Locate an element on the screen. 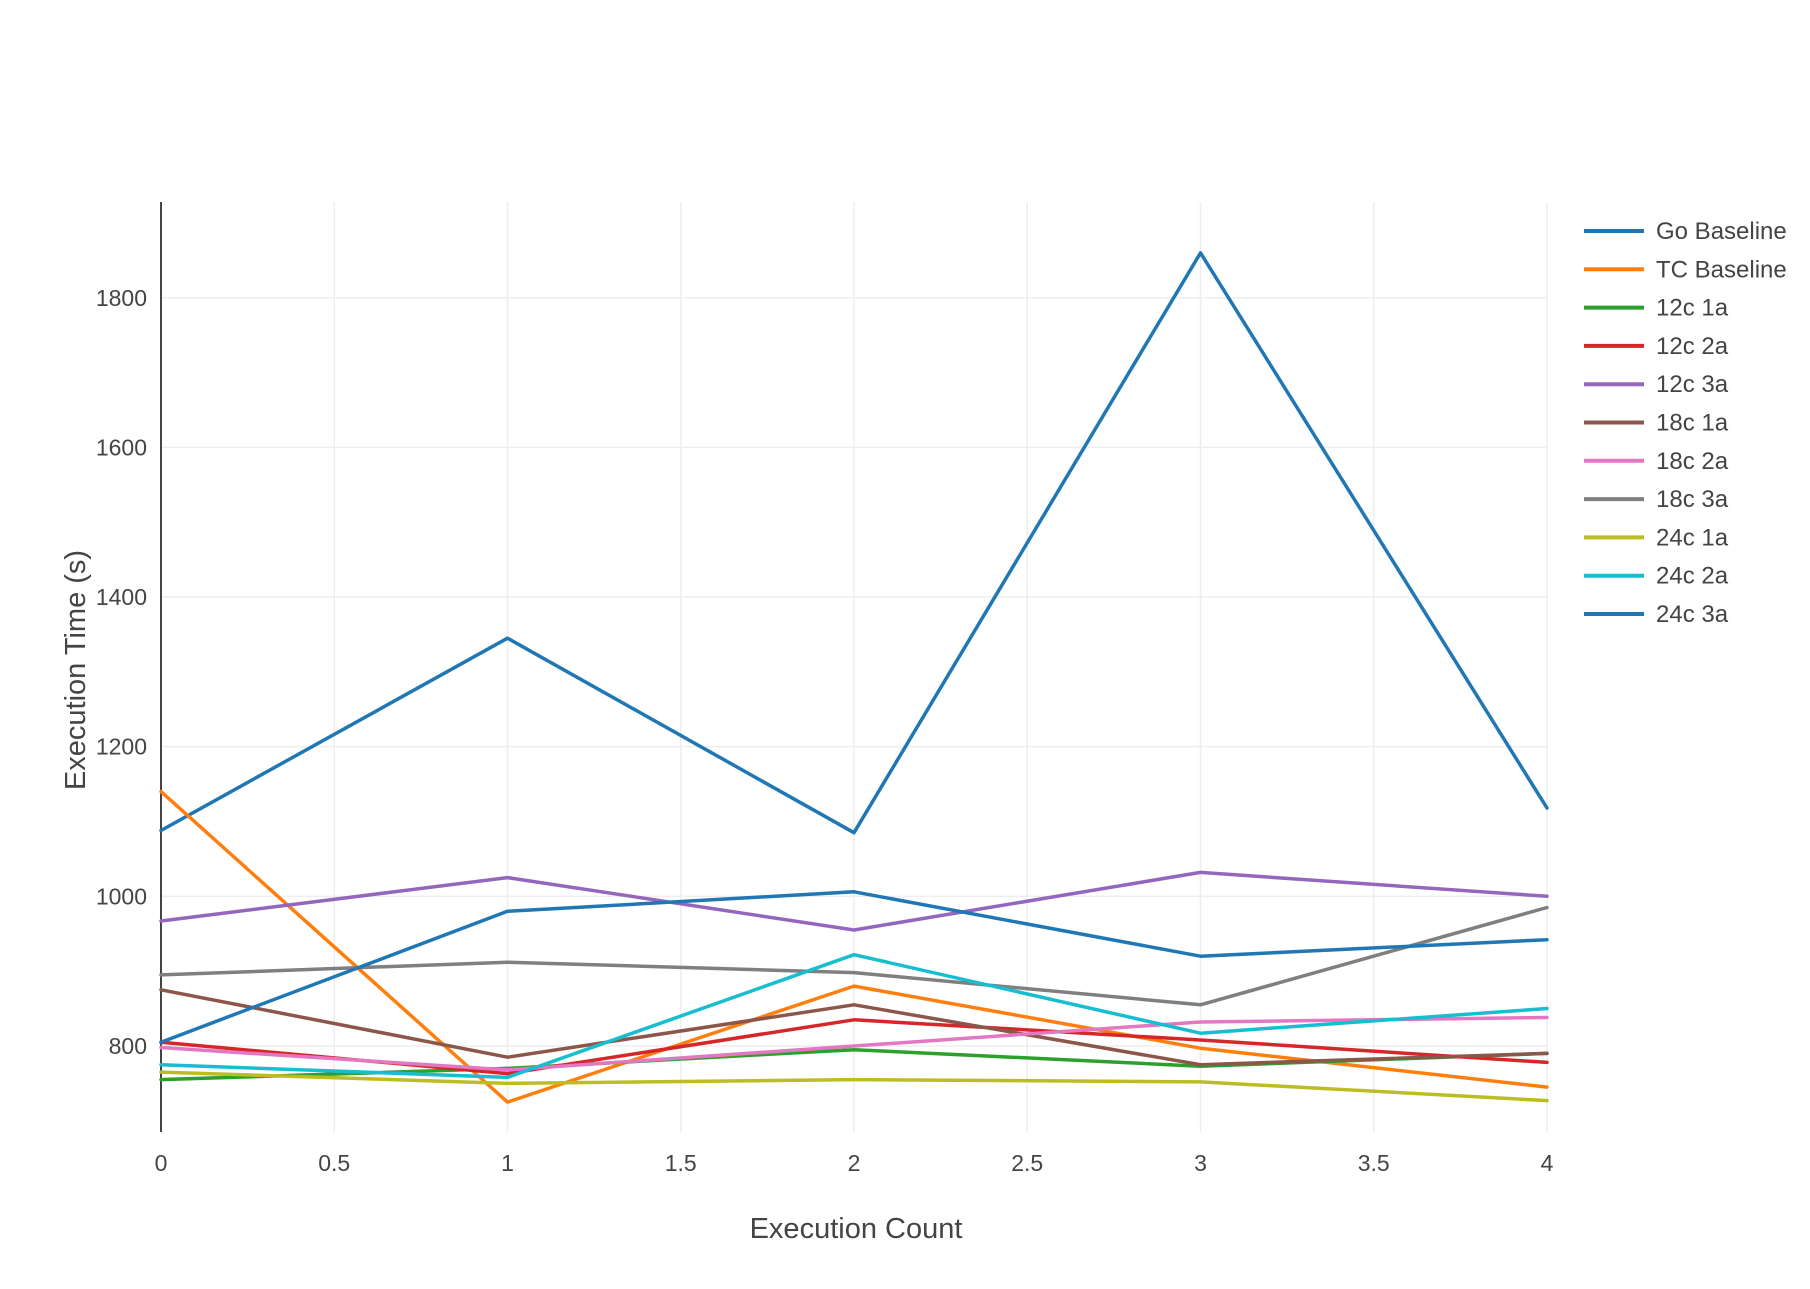 The width and height of the screenshot is (1810, 1289). legend-item: 18c 1a is located at coordinates (1656, 423).